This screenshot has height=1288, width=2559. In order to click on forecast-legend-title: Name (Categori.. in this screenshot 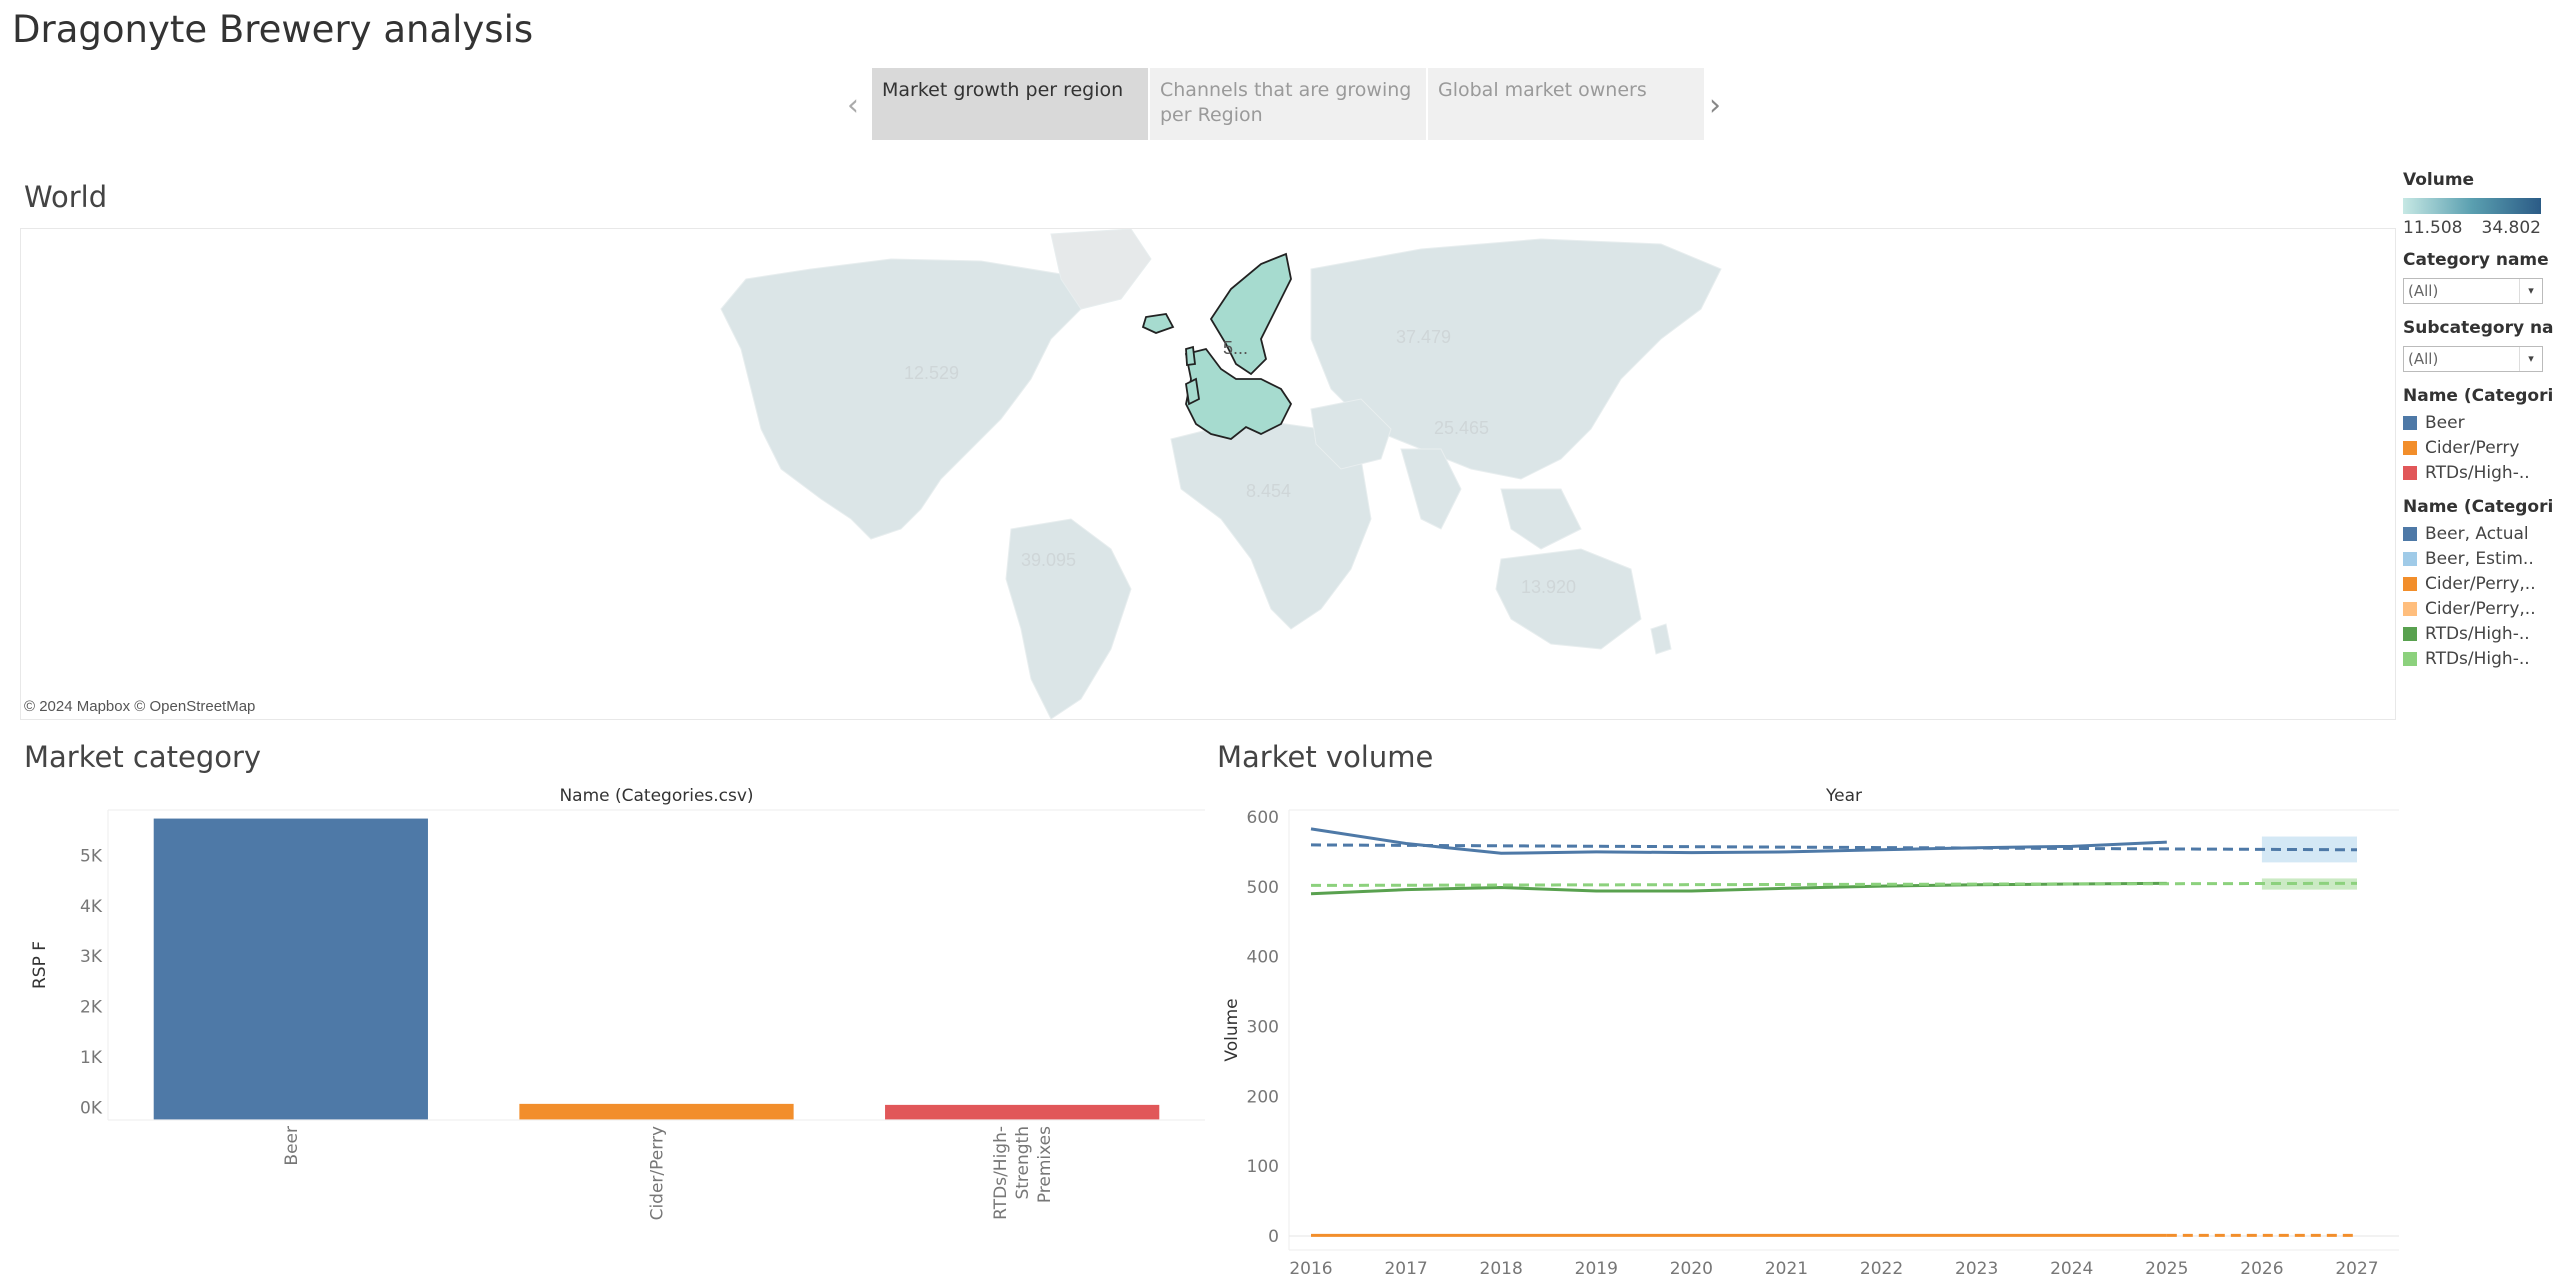, I will do `click(2478, 507)`.